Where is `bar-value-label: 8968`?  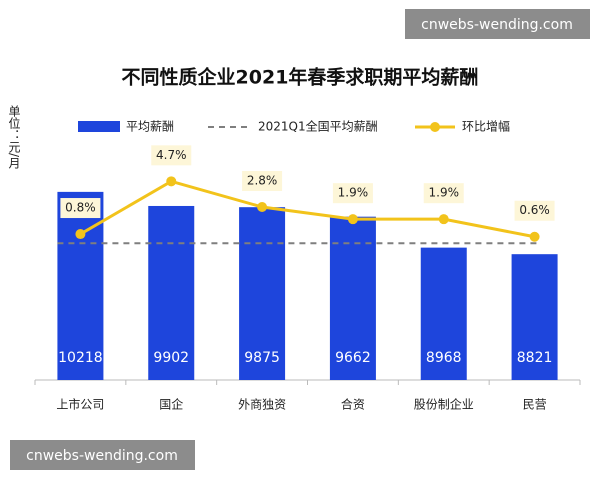
bar-value-label: 8968 is located at coordinates (444, 358).